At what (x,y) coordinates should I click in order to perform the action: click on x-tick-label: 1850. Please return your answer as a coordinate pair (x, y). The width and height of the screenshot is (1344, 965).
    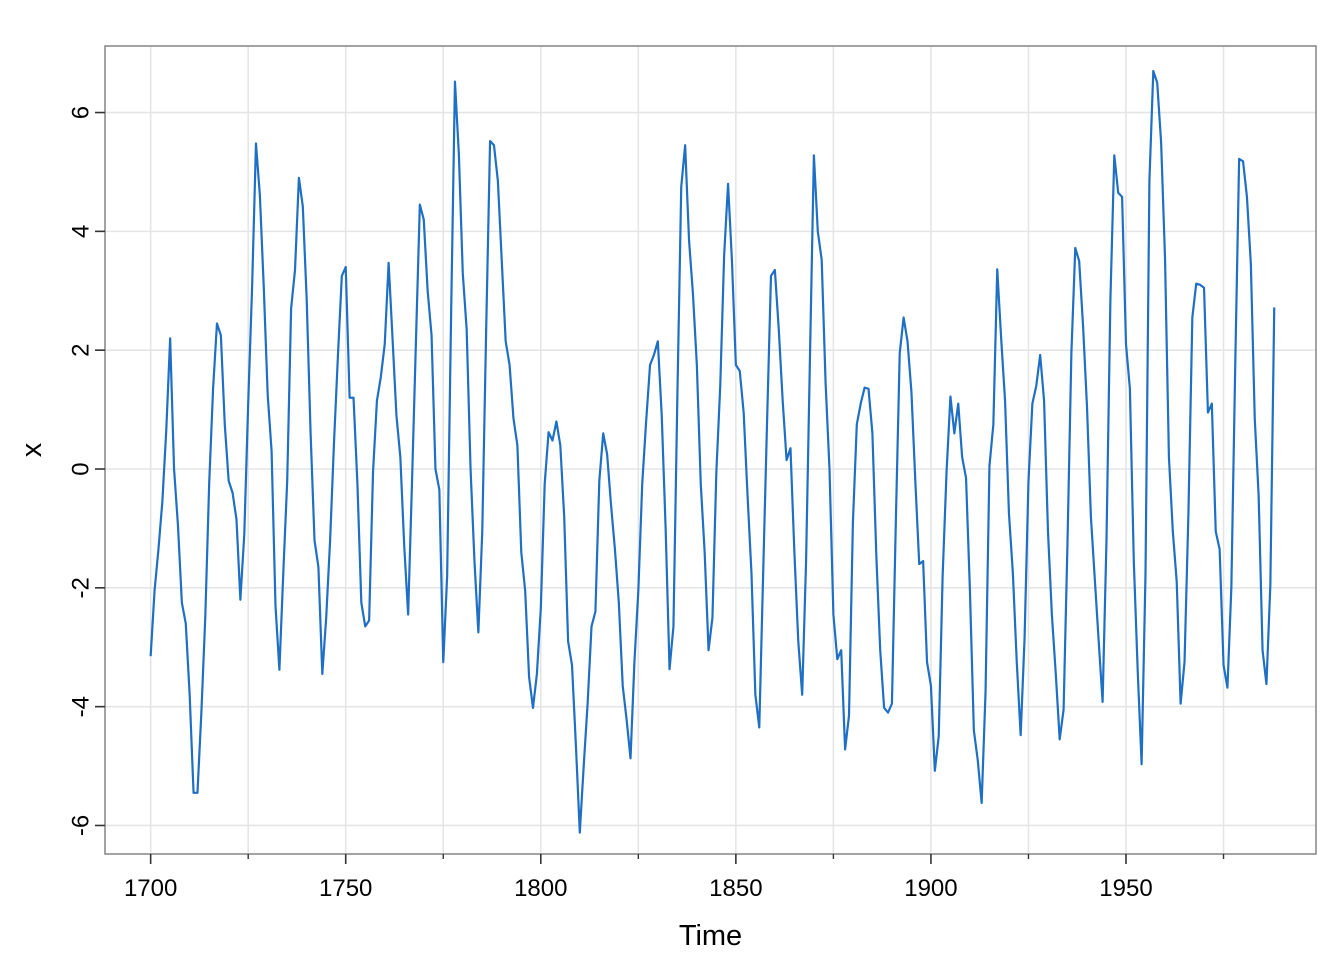
    Looking at the image, I should click on (735, 888).